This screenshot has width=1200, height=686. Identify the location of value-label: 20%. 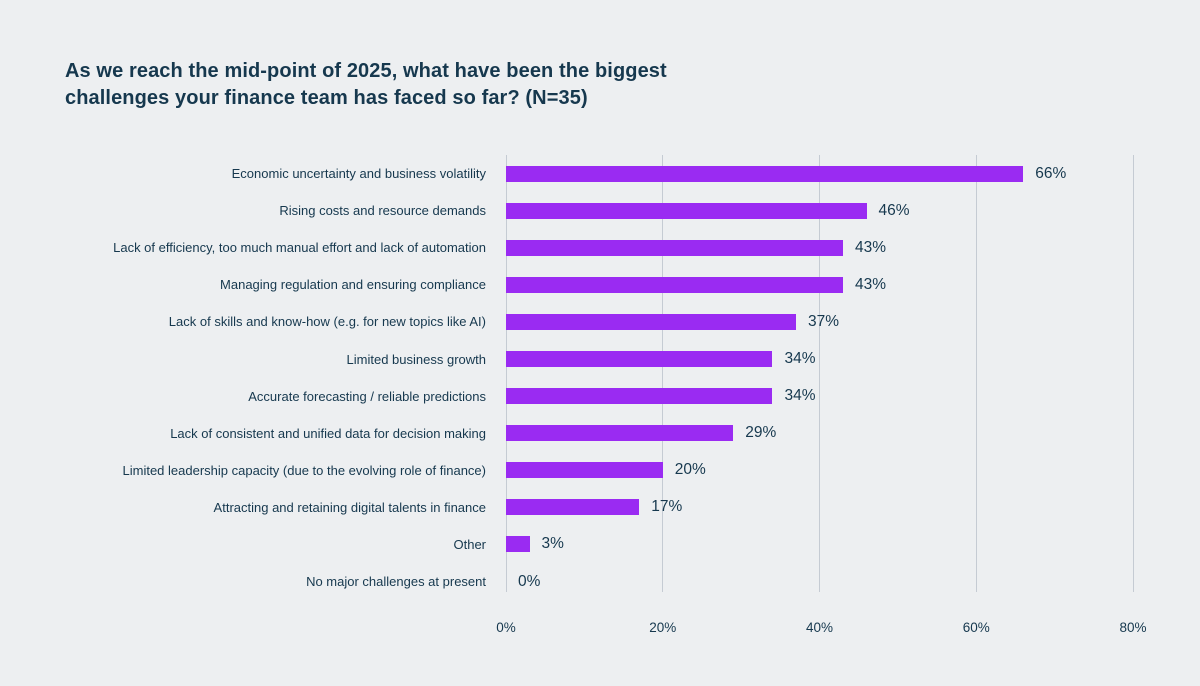
(690, 470).